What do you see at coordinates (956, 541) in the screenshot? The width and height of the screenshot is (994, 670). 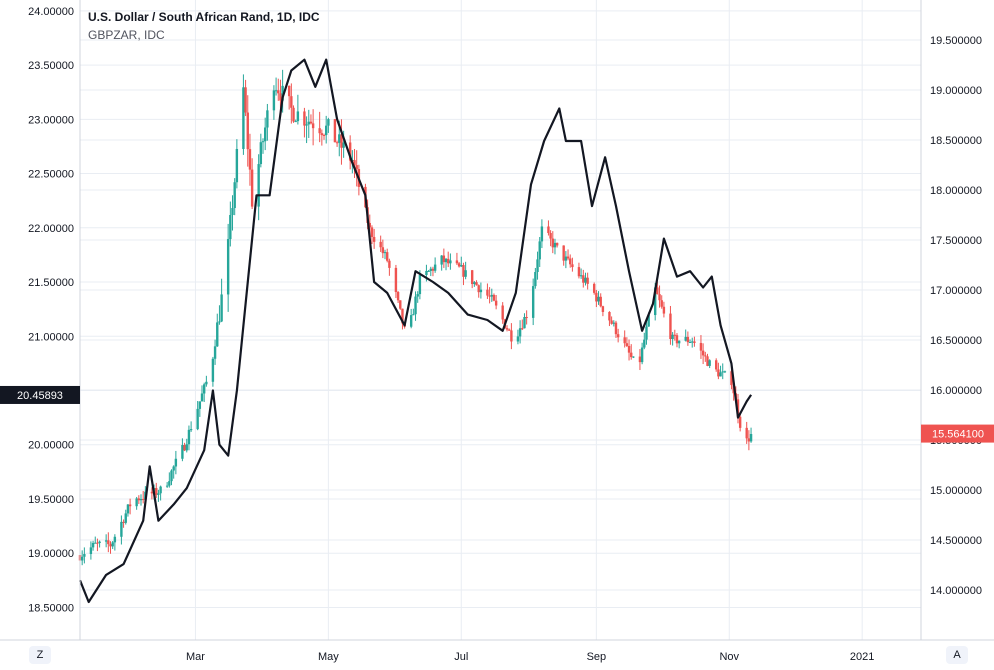 I see `right-tick-label: 14.500000` at bounding box center [956, 541].